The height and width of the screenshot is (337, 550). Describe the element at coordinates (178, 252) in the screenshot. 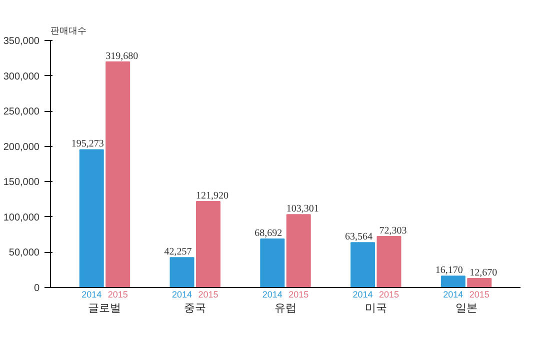

I see `data-label: 42,257` at that location.